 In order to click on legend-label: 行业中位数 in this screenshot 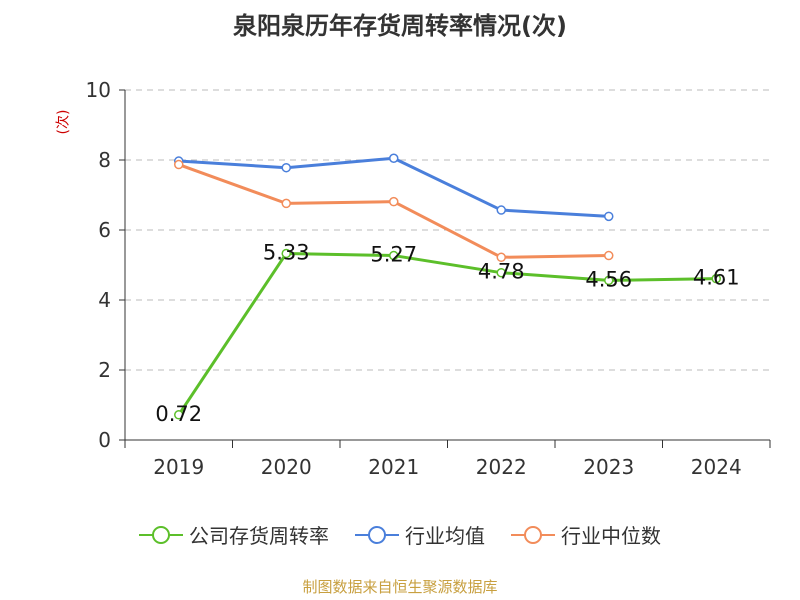, I will do `click(611, 536)`.